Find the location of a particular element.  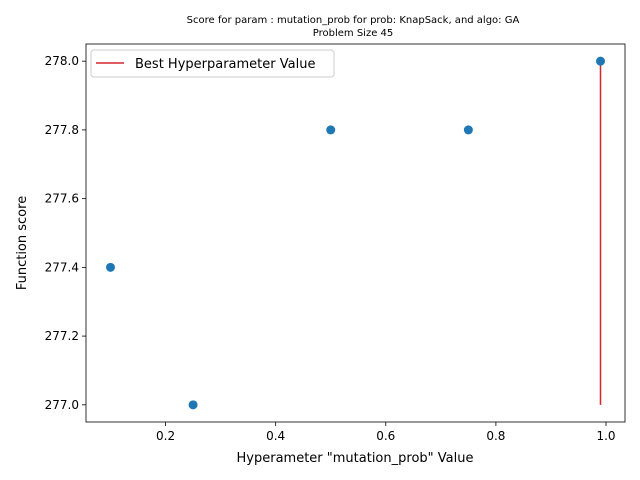

y-tick-label: 277.4 is located at coordinates (62, 267).